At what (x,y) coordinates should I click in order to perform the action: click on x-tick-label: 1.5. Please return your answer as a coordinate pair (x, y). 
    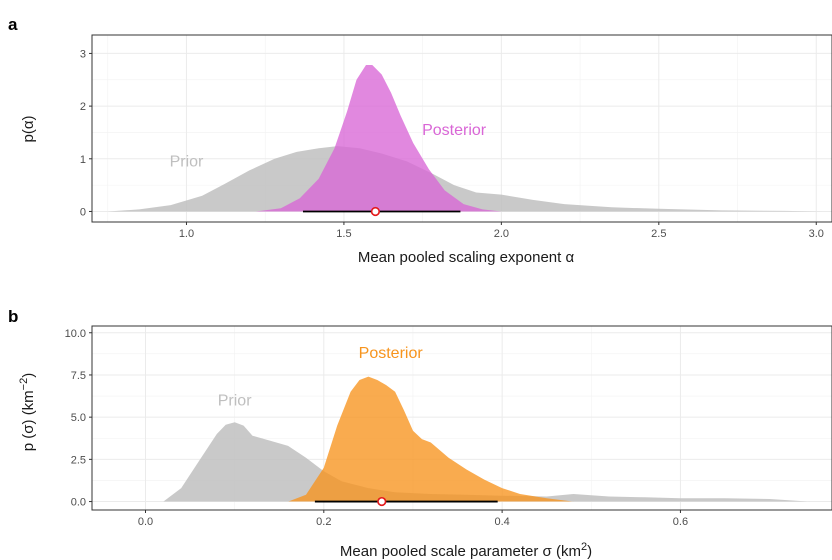
    Looking at the image, I should click on (343, 234).